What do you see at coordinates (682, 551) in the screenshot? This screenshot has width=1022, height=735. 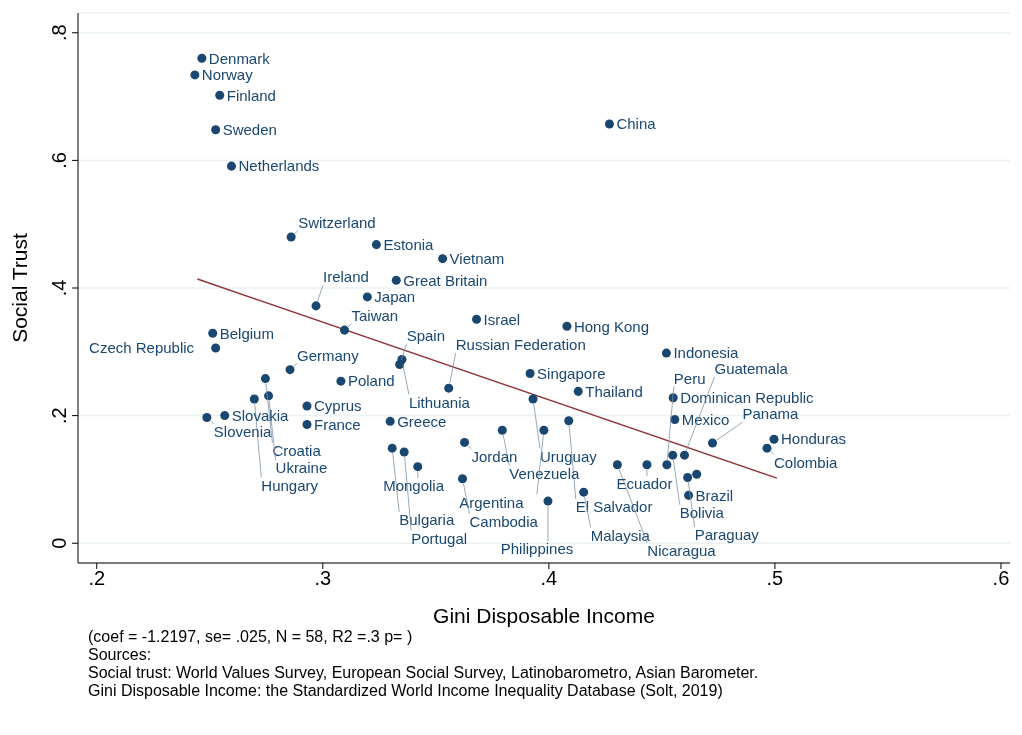 I see `annotation: Nicaragua` at bounding box center [682, 551].